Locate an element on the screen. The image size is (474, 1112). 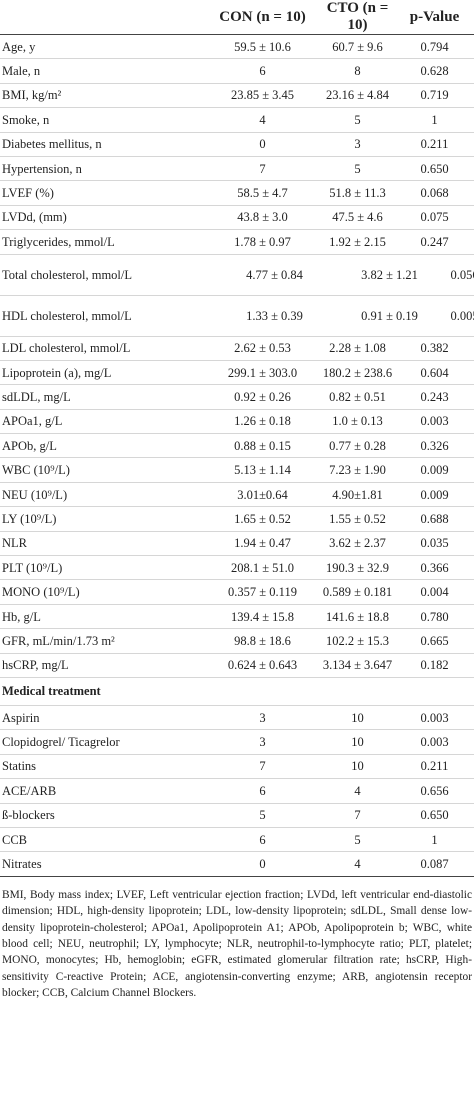
cell-text: 59.5 ± 10.6 is located at coordinates (262, 46).